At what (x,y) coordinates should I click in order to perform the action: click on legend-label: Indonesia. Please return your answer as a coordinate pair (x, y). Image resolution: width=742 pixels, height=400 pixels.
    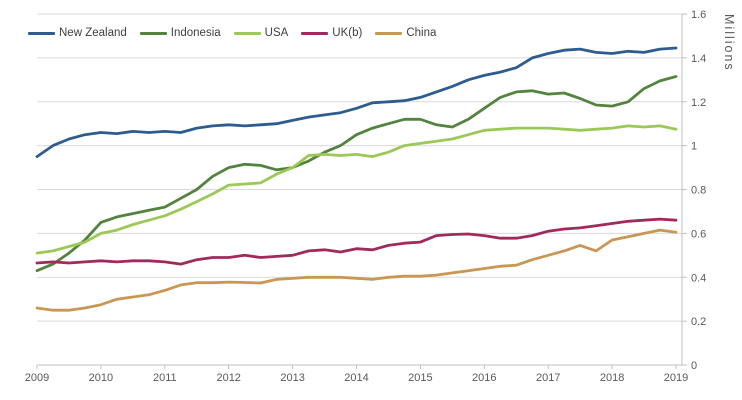
    Looking at the image, I should click on (195, 33).